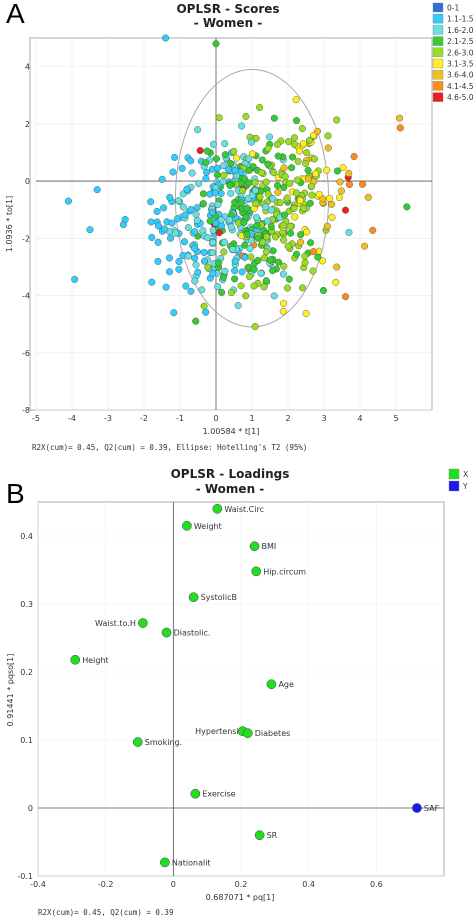 Image resolution: width=474 pixels, height=920 pixels. What do you see at coordinates (460, 52) in the screenshot?
I see `scores-legend-label: 2.6-3.0` at bounding box center [460, 52].